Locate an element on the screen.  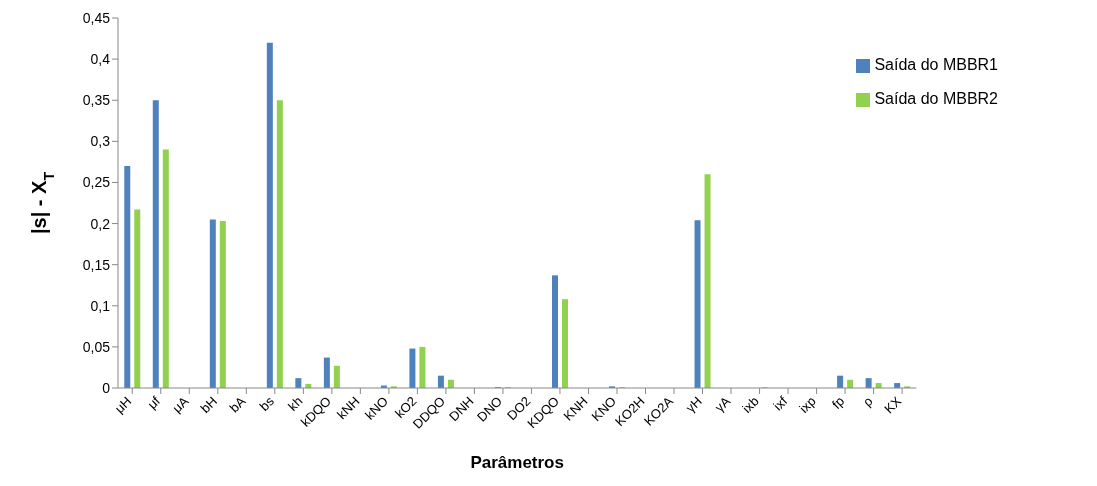
x-tick-label: μA is located at coordinates (180, 404).